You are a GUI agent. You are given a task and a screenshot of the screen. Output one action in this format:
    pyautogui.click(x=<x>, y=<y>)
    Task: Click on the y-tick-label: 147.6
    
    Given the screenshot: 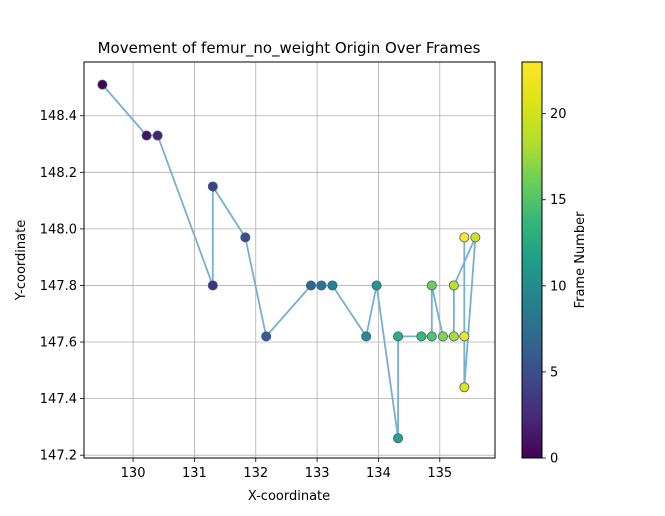 What is the action you would take?
    pyautogui.click(x=58, y=343)
    